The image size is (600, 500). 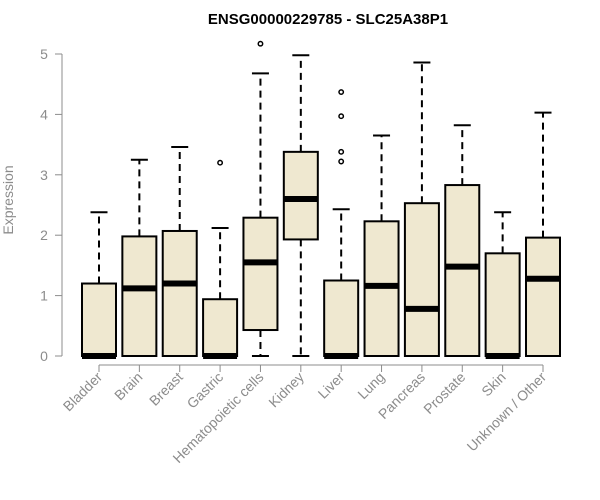 I want to click on y-tick-label: 2, so click(x=44, y=235).